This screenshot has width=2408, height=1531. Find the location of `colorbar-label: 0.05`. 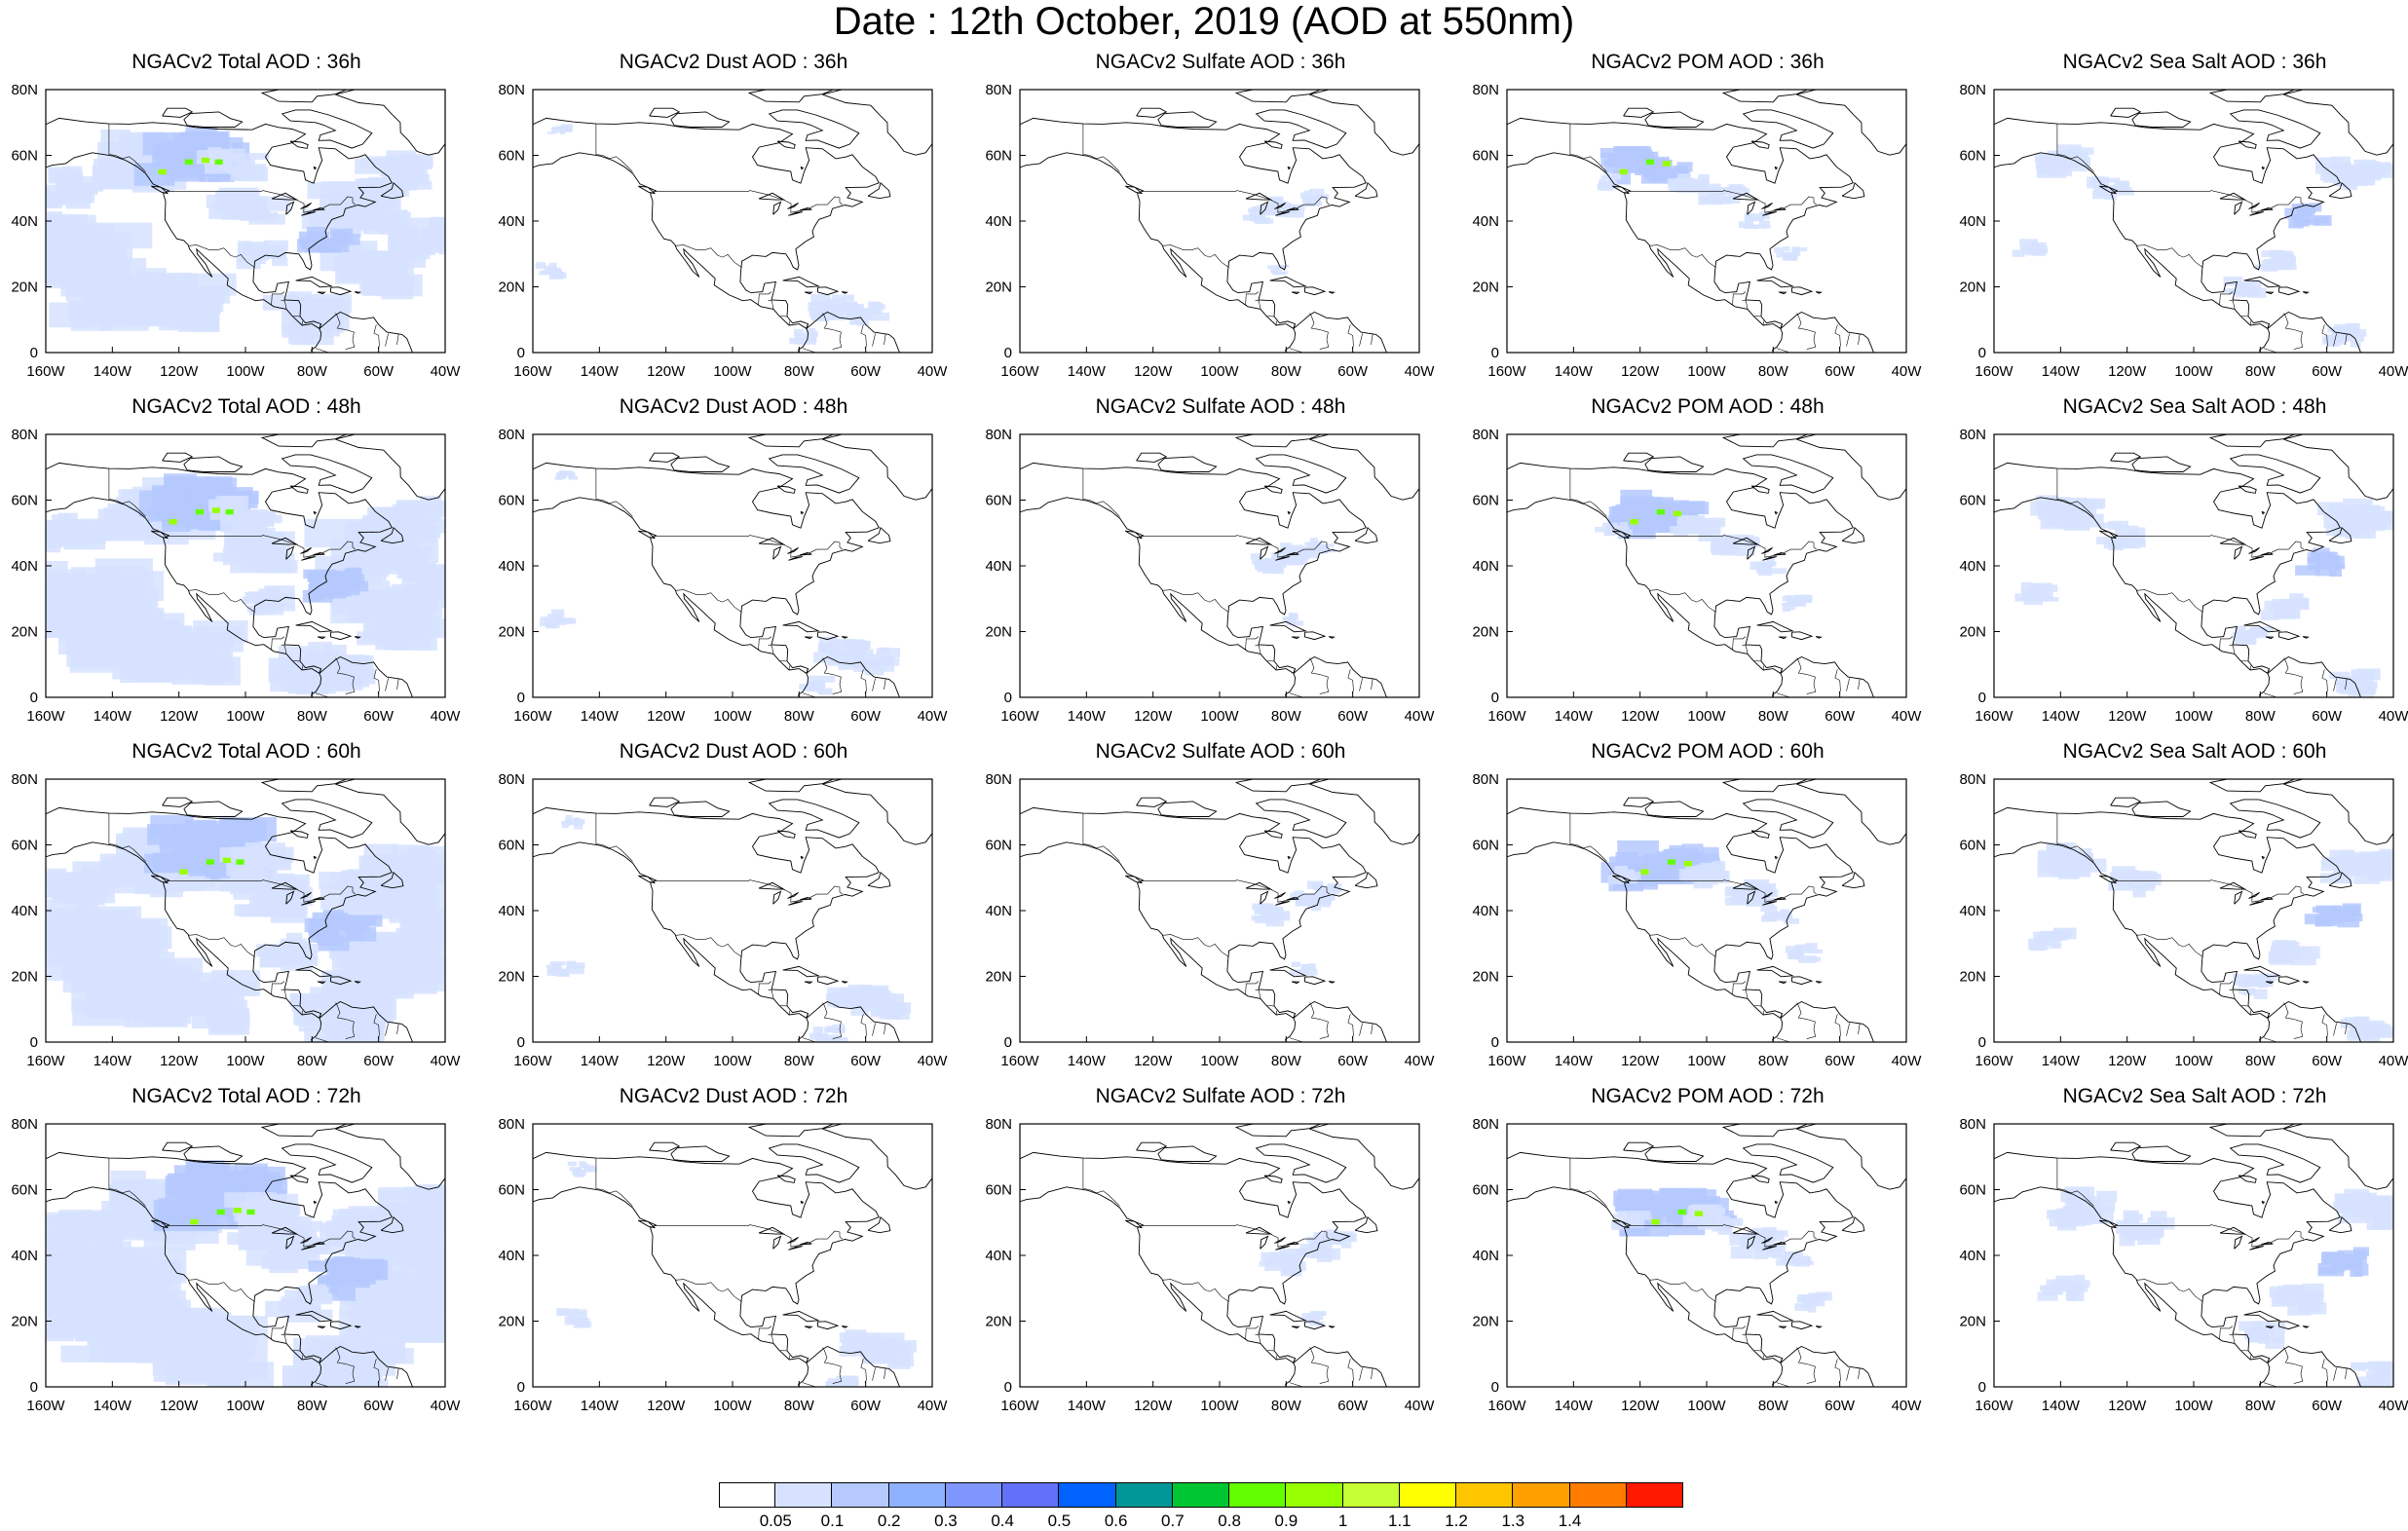

colorbar-label: 0.05 is located at coordinates (775, 1521).